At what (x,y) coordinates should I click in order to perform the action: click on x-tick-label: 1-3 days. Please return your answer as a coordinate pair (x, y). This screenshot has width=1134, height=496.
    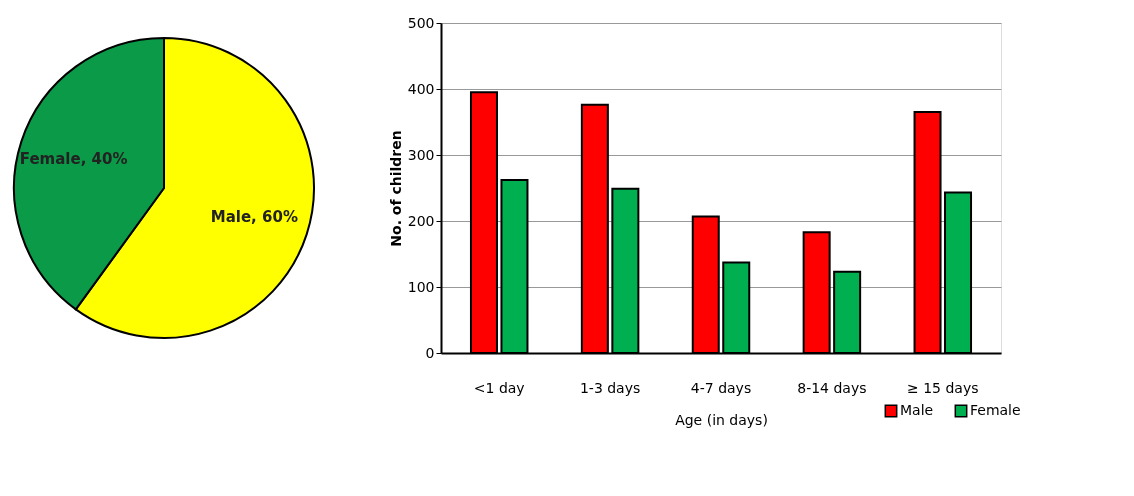
    Looking at the image, I should click on (610, 387).